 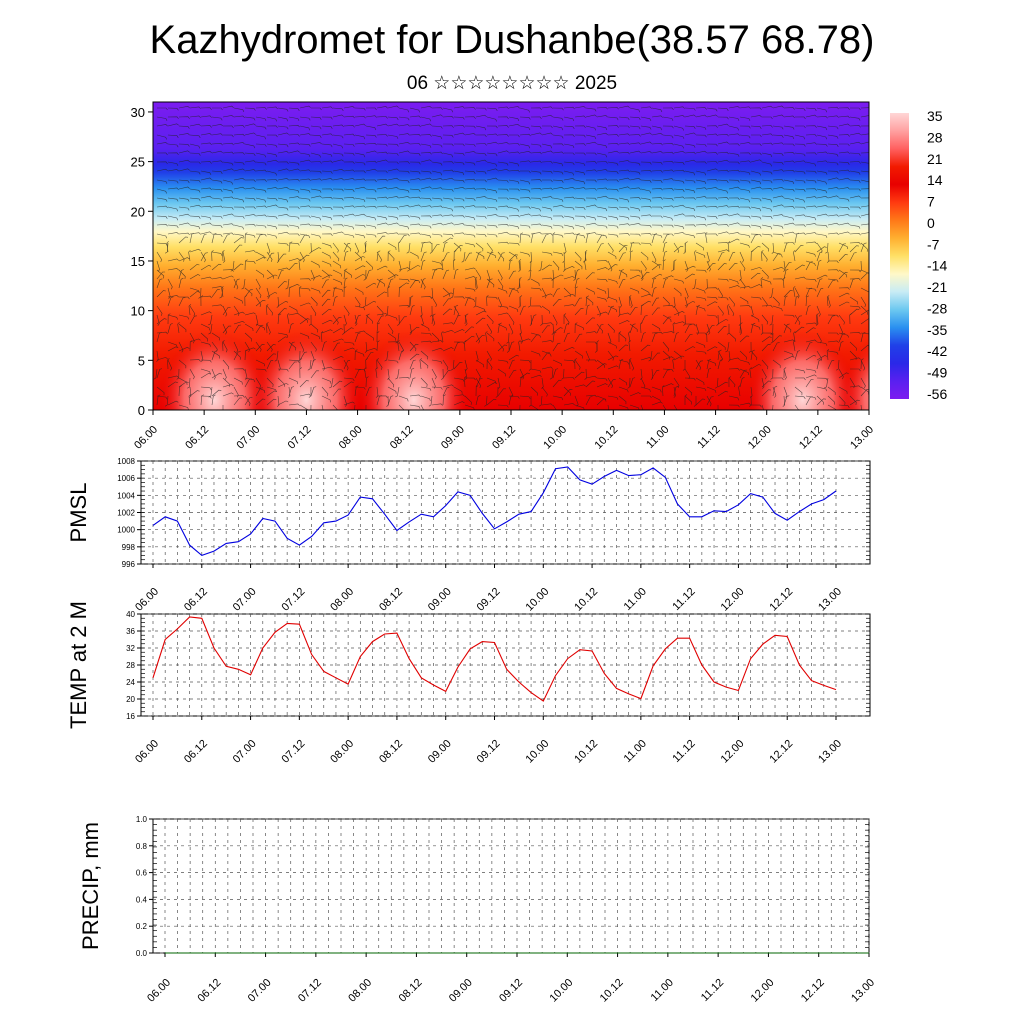 What do you see at coordinates (209, 991) in the screenshot?
I see `x-tick-label: 06.12` at bounding box center [209, 991].